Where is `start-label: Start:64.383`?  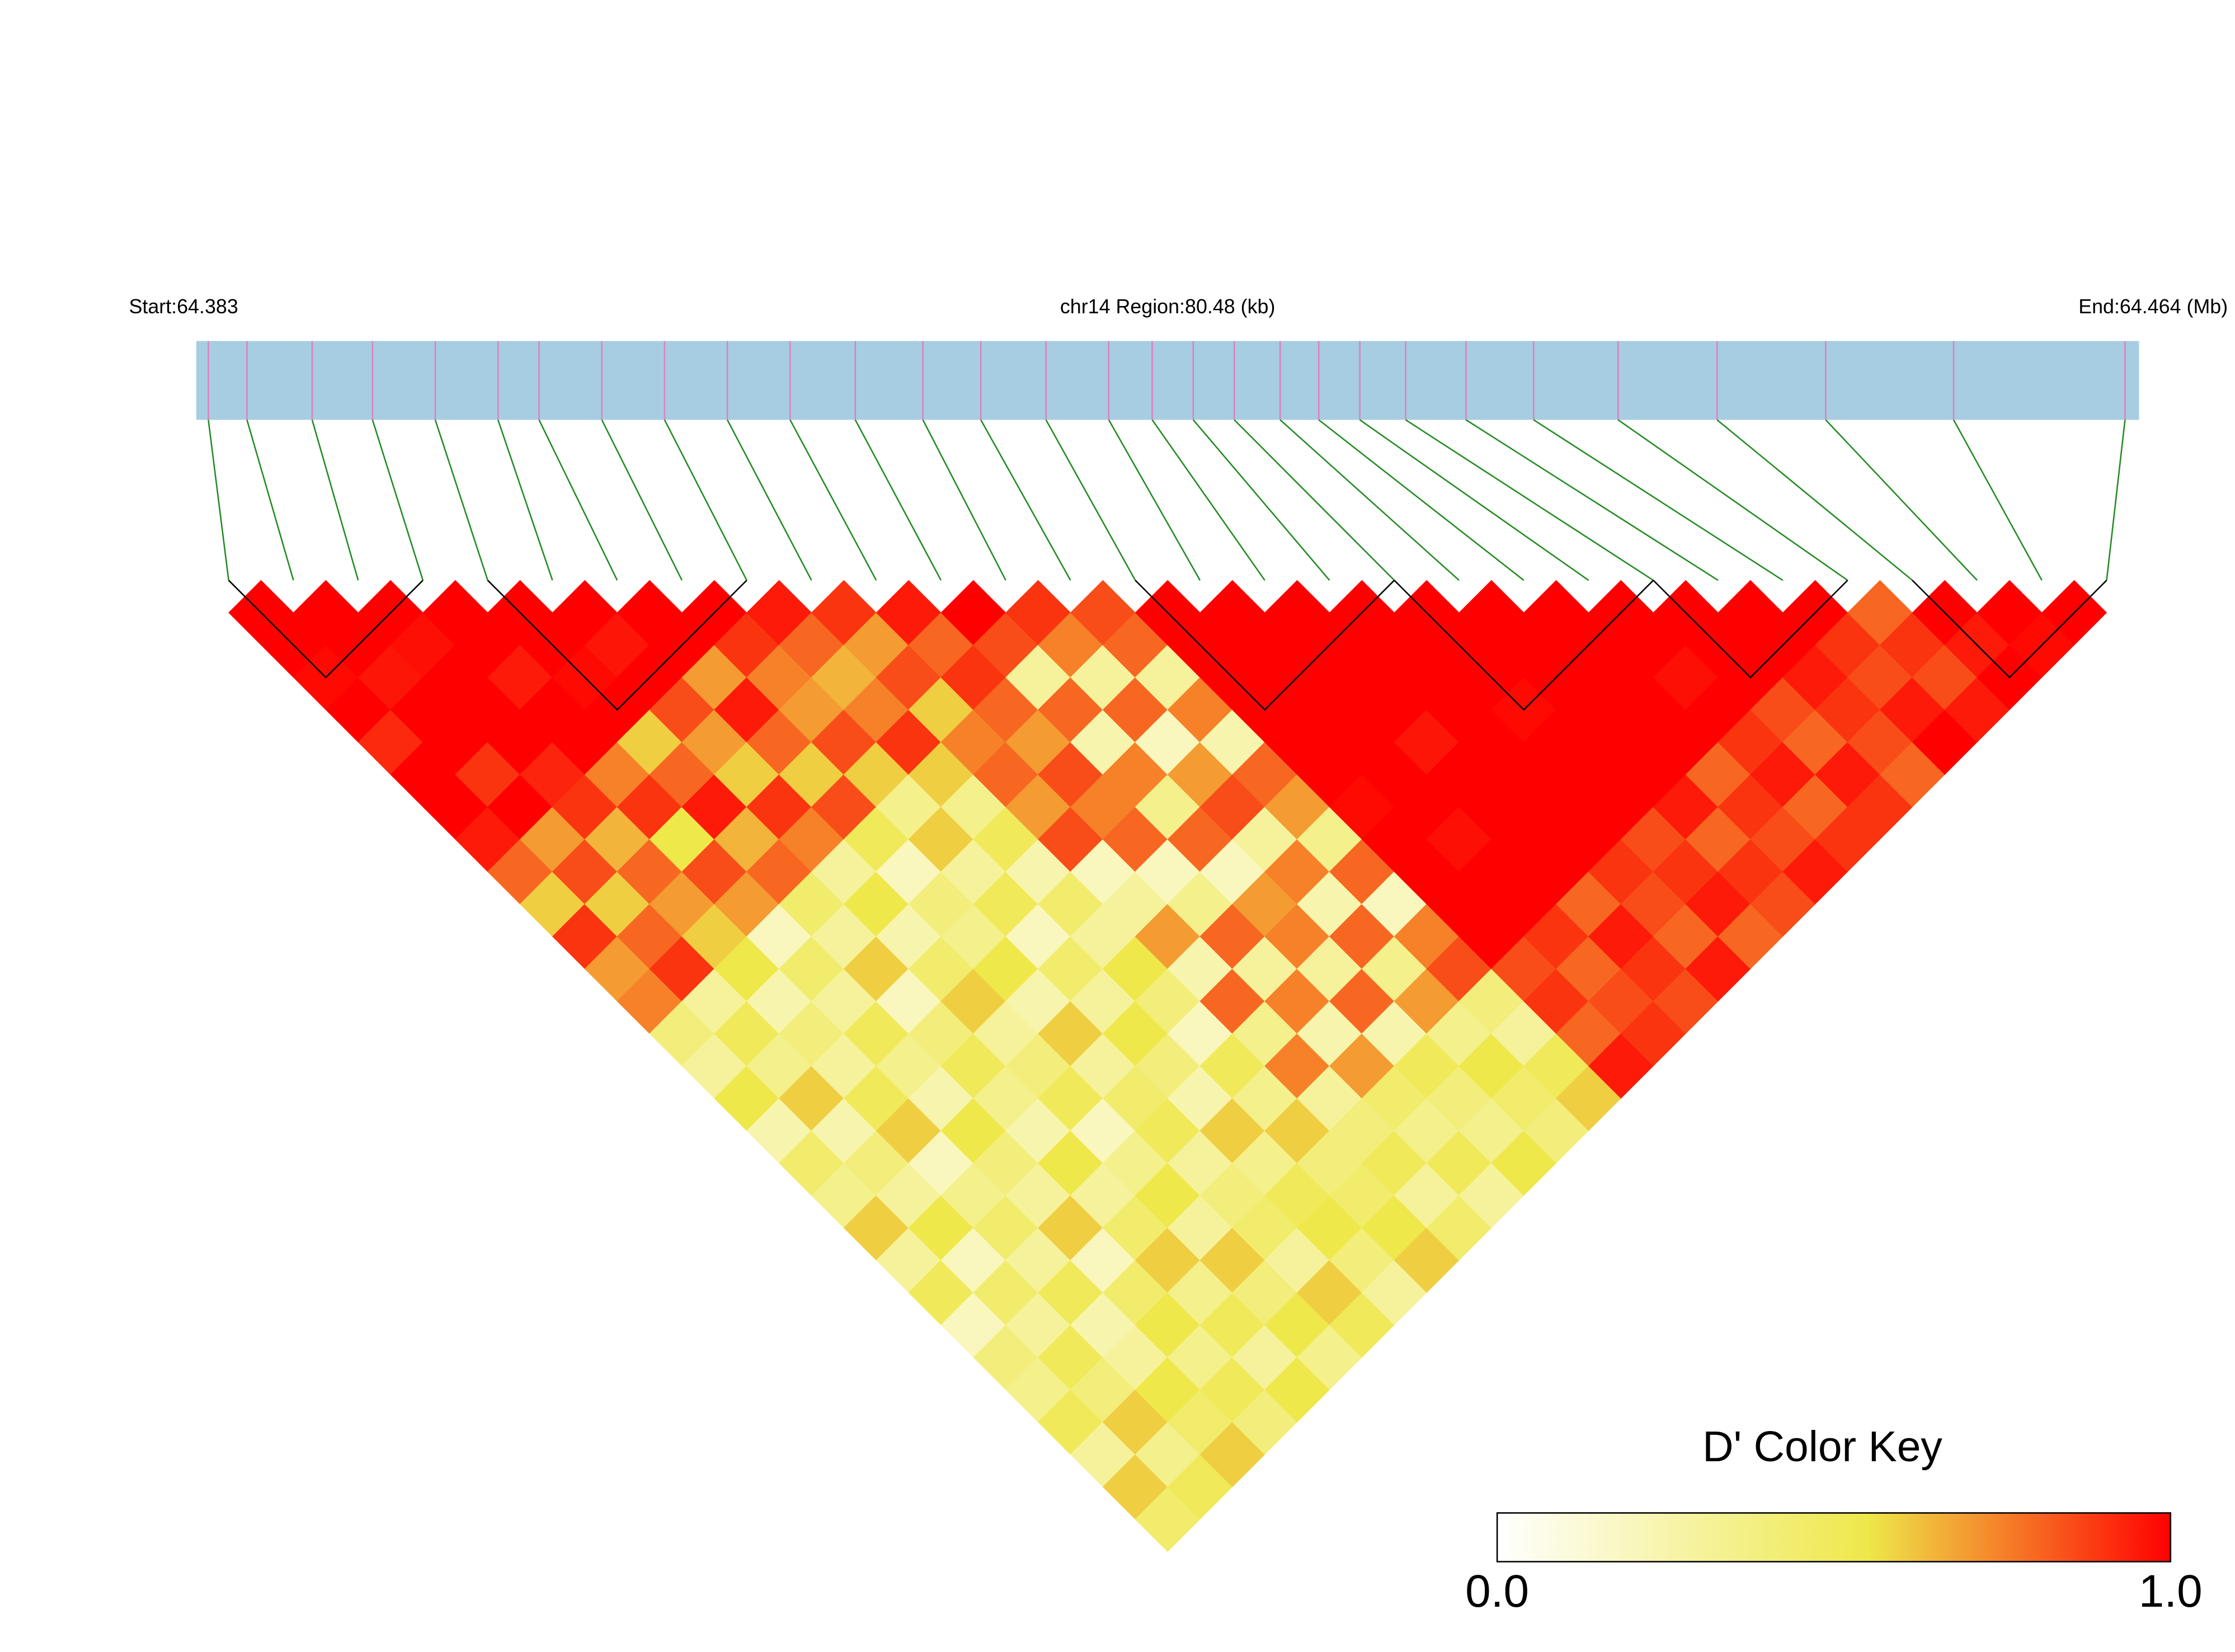
start-label: Start:64.383 is located at coordinates (183, 306).